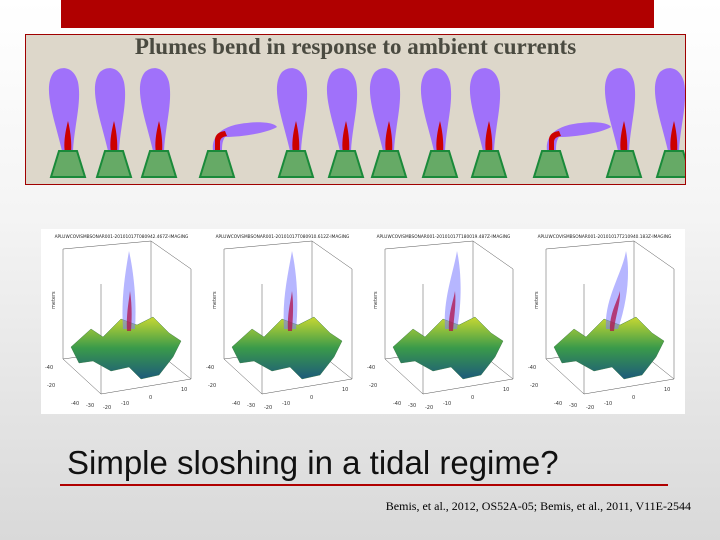 This screenshot has width=720, height=540. I want to click on title-bar, so click(357, 14).